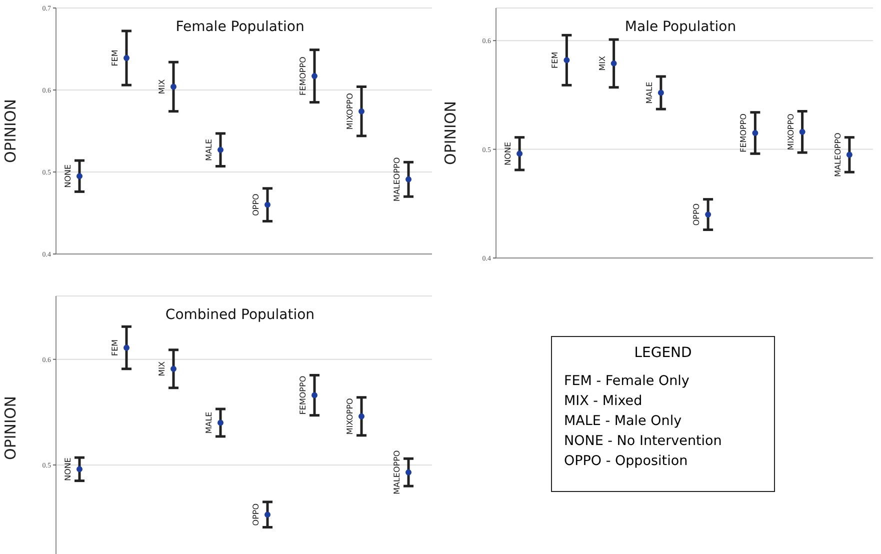 The image size is (881, 554). Describe the element at coordinates (627, 381) in the screenshot. I see `text: FEM - Female Only` at that location.